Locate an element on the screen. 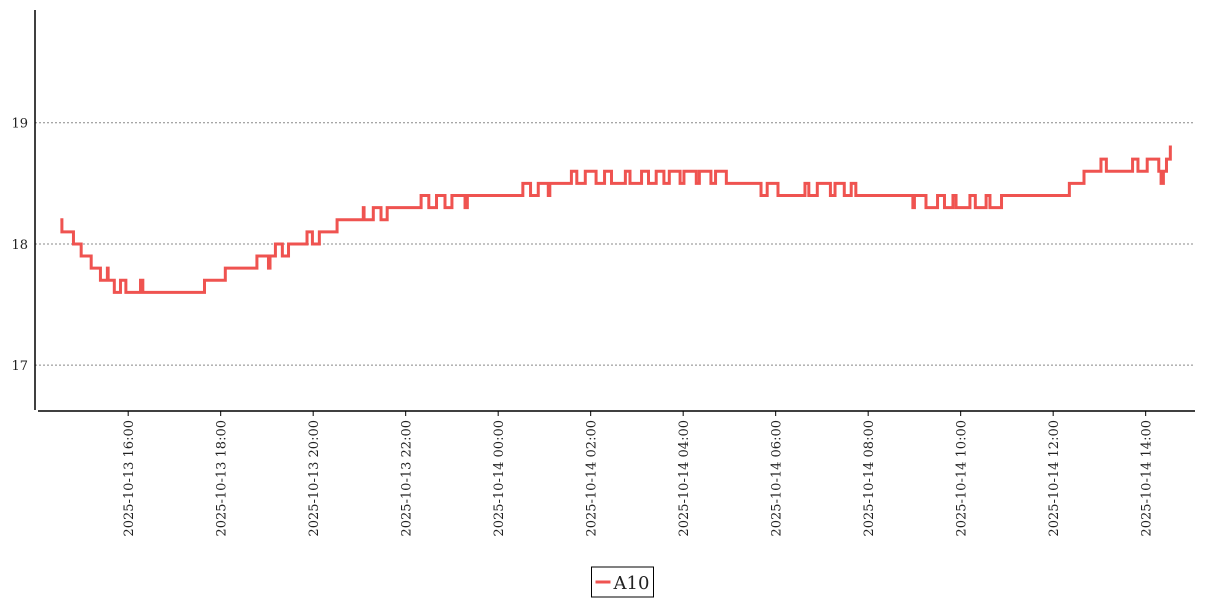 The image size is (1207, 600). x-tick-label: 2025-10-14 14:00 is located at coordinates (1147, 478).